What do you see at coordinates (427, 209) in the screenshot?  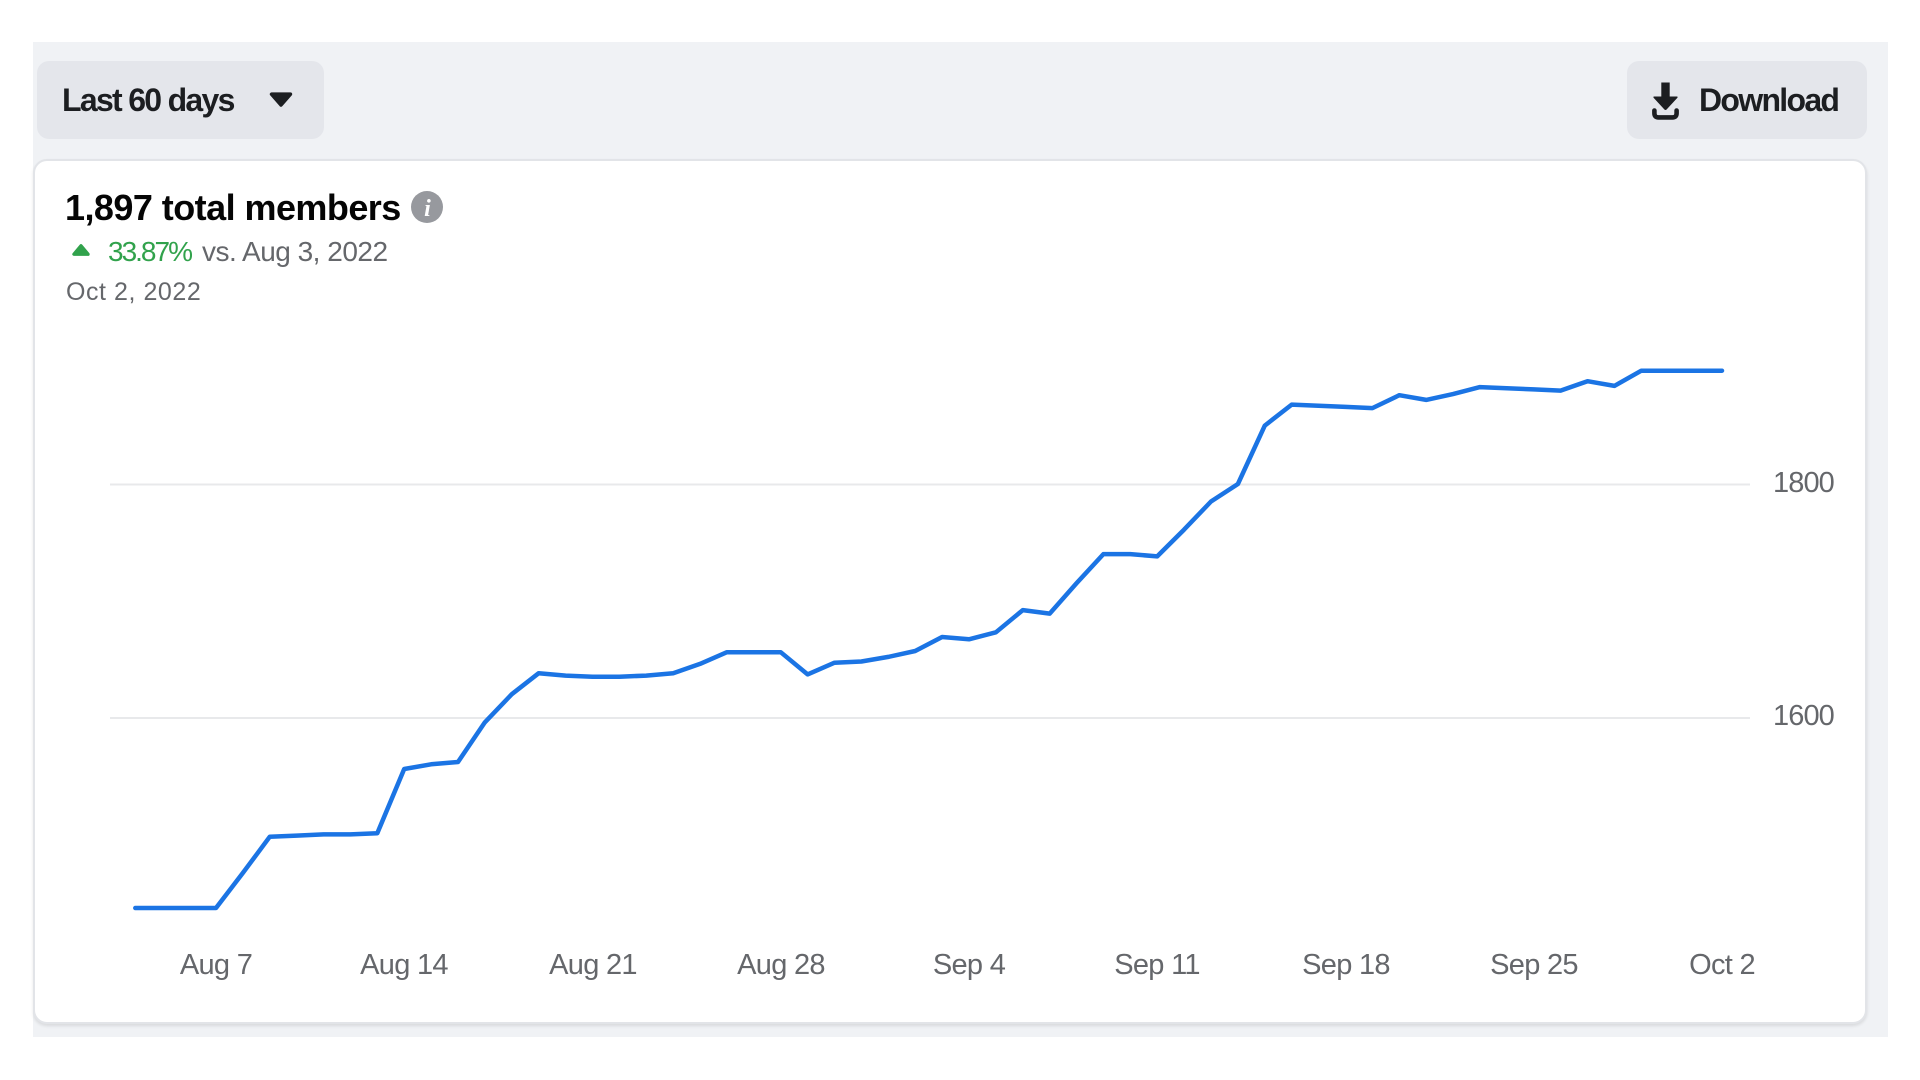 I see `svg-text: i` at bounding box center [427, 209].